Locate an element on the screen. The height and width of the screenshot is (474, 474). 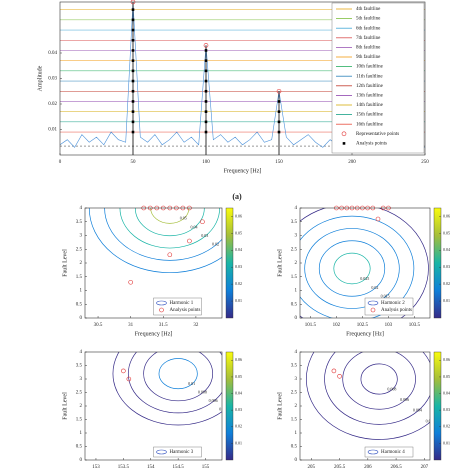
x-tick-label: 200 is located at coordinates (352, 162).